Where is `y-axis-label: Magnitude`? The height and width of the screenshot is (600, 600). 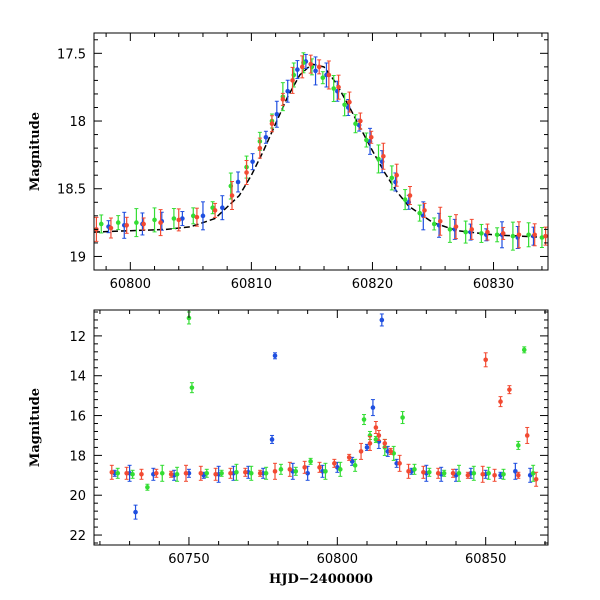 y-axis-label: Magnitude is located at coordinates (35, 151).